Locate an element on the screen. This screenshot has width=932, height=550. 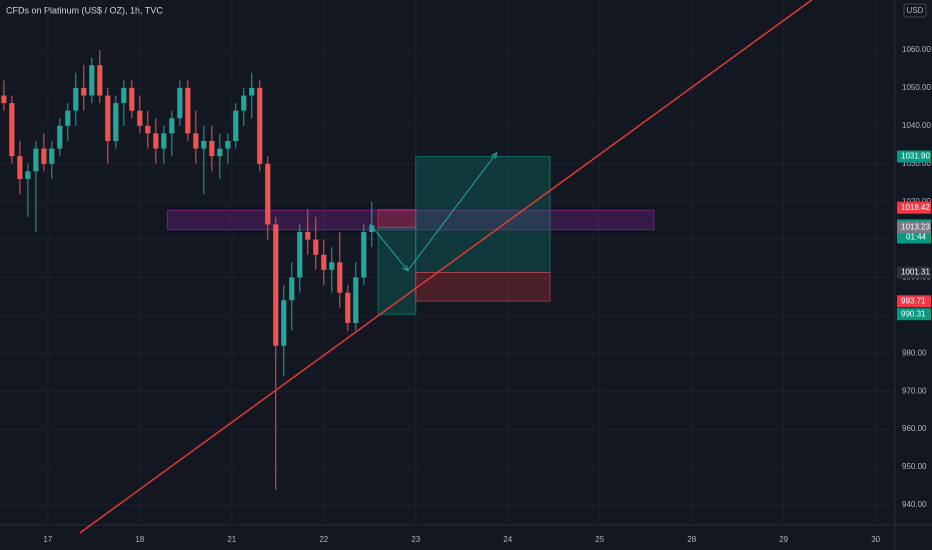
x-tick-label: 29 is located at coordinates (783, 539).